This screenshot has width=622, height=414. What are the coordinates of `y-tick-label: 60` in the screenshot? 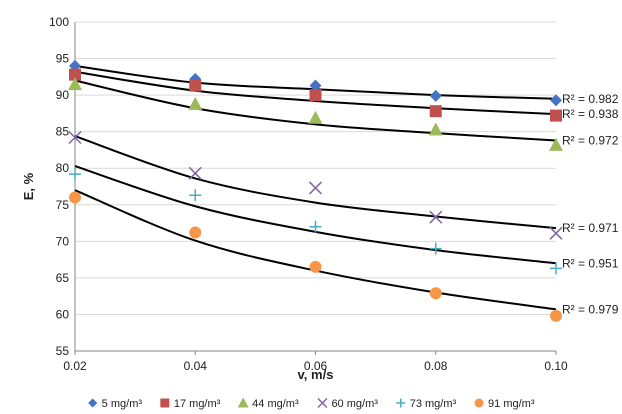 It's located at (63, 314).